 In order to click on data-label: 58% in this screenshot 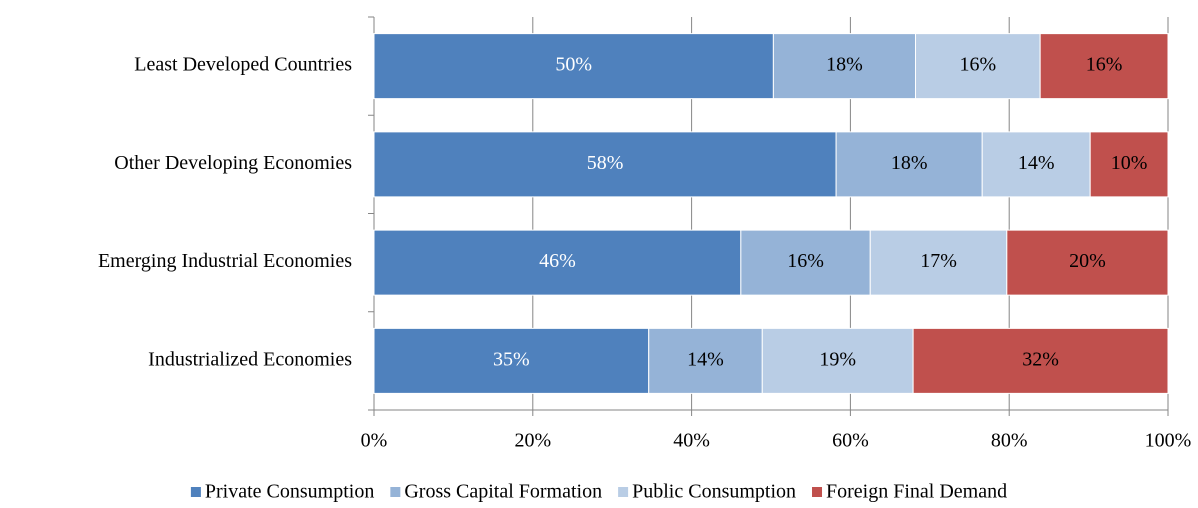, I will do `click(605, 163)`.